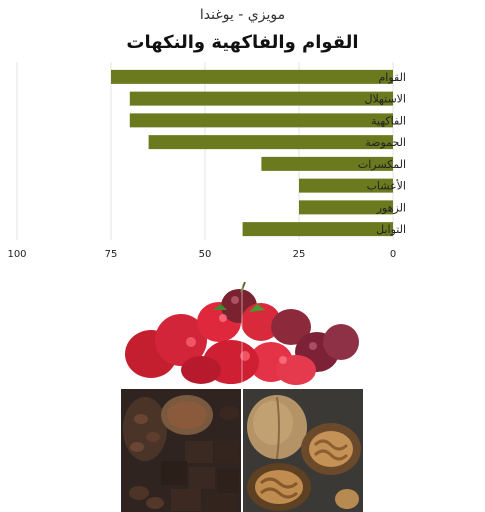  Describe the element at coordinates (385, 142) in the screenshot. I see `y-category-label: الحموضة` at that location.